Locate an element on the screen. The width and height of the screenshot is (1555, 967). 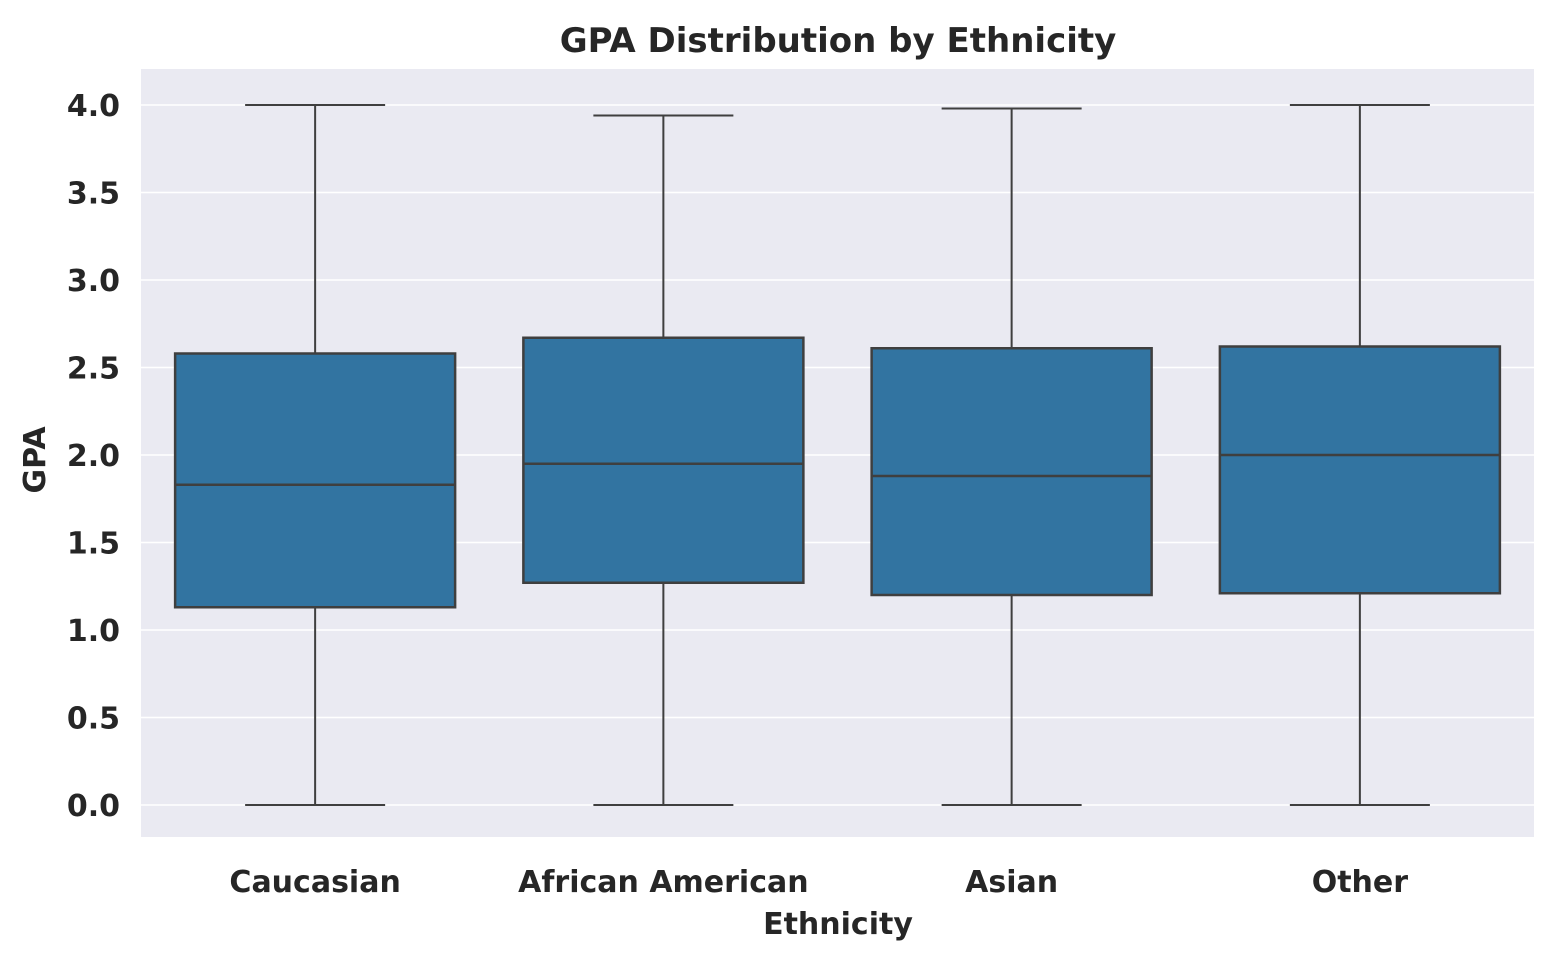
x-tick-label: Caucasian is located at coordinates (314, 882).